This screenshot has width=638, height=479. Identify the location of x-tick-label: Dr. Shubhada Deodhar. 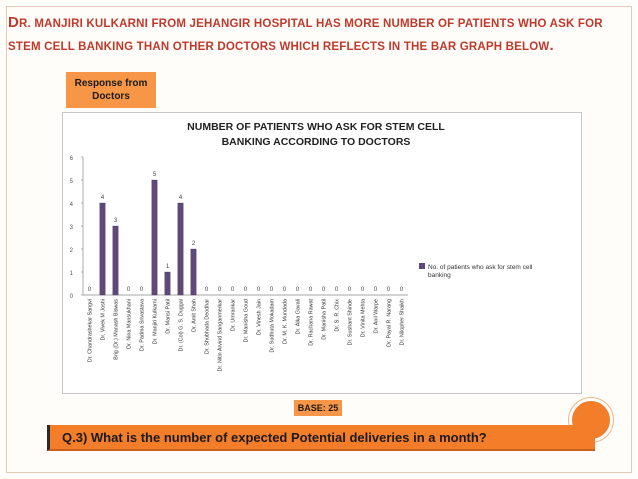
(208, 326).